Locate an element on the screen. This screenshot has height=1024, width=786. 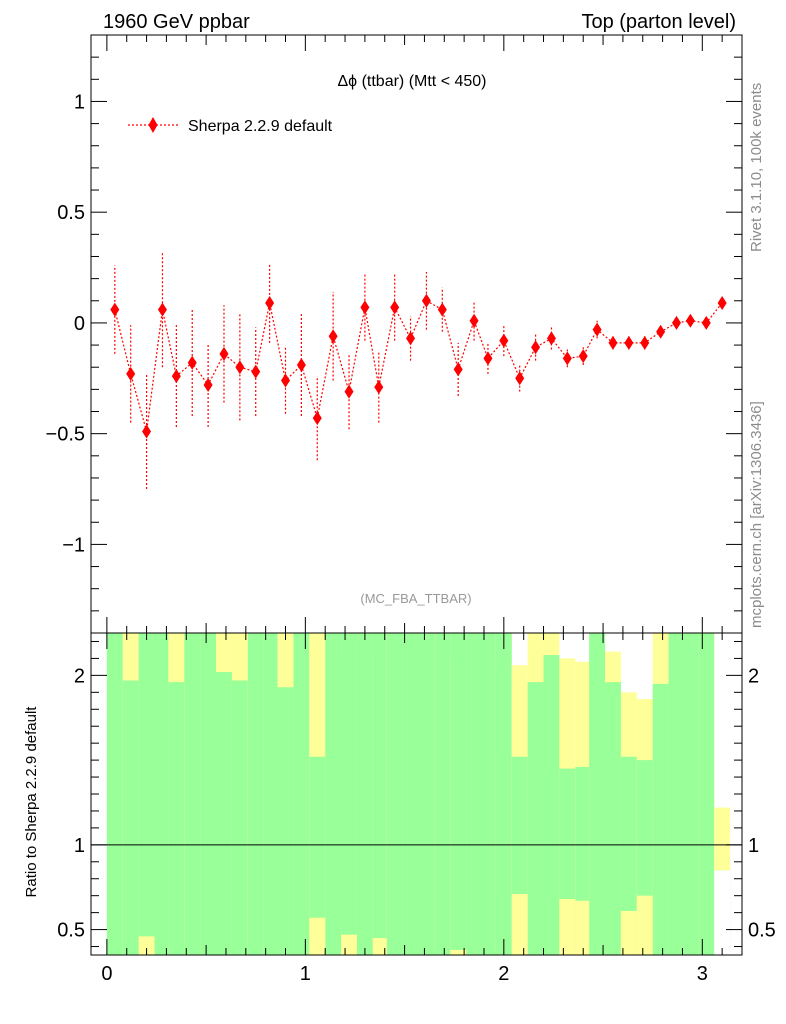
ratio-y-tick-label: 2 is located at coordinates (79, 676).